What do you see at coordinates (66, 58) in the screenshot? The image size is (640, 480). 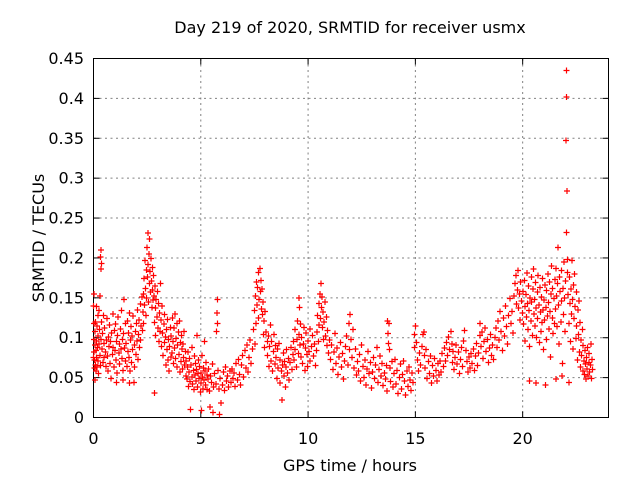 I see `y-tick-label: 0.45` at bounding box center [66, 58].